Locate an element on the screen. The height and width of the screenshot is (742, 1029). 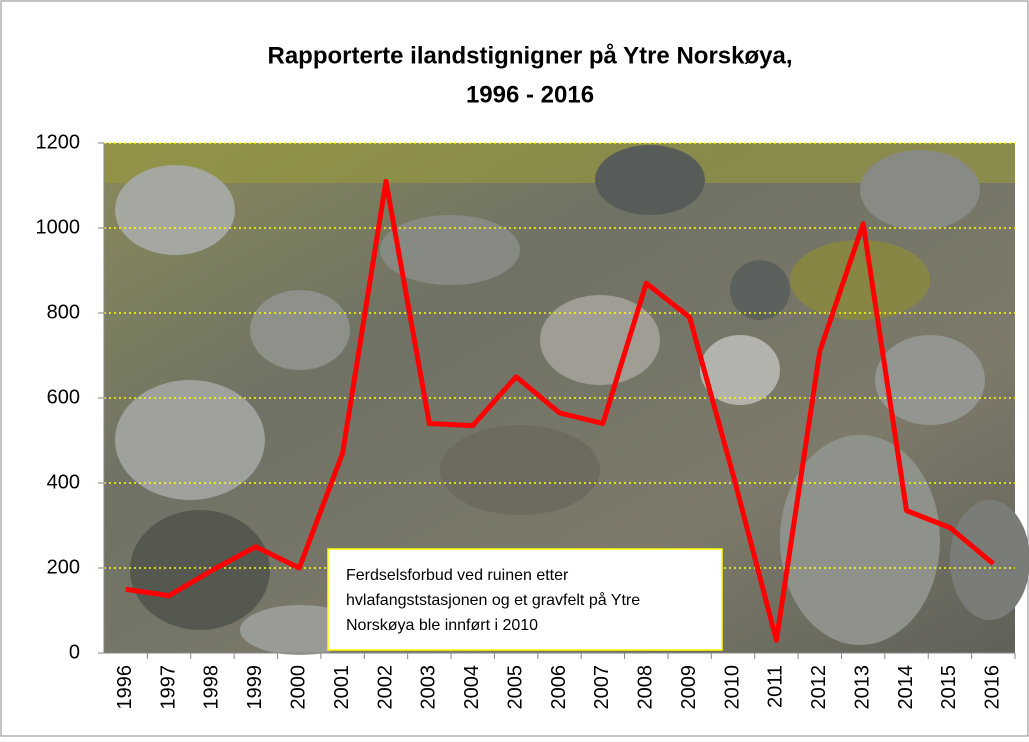
y-tick-label: 400 is located at coordinates (63, 482).